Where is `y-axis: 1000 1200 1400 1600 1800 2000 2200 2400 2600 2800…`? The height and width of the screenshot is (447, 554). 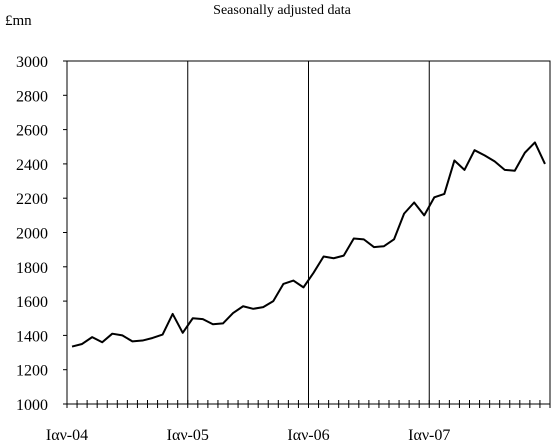 y-axis: 1000 1200 1400 1600 1800 2000 2200 2400 2600 2800… is located at coordinates (41, 234).